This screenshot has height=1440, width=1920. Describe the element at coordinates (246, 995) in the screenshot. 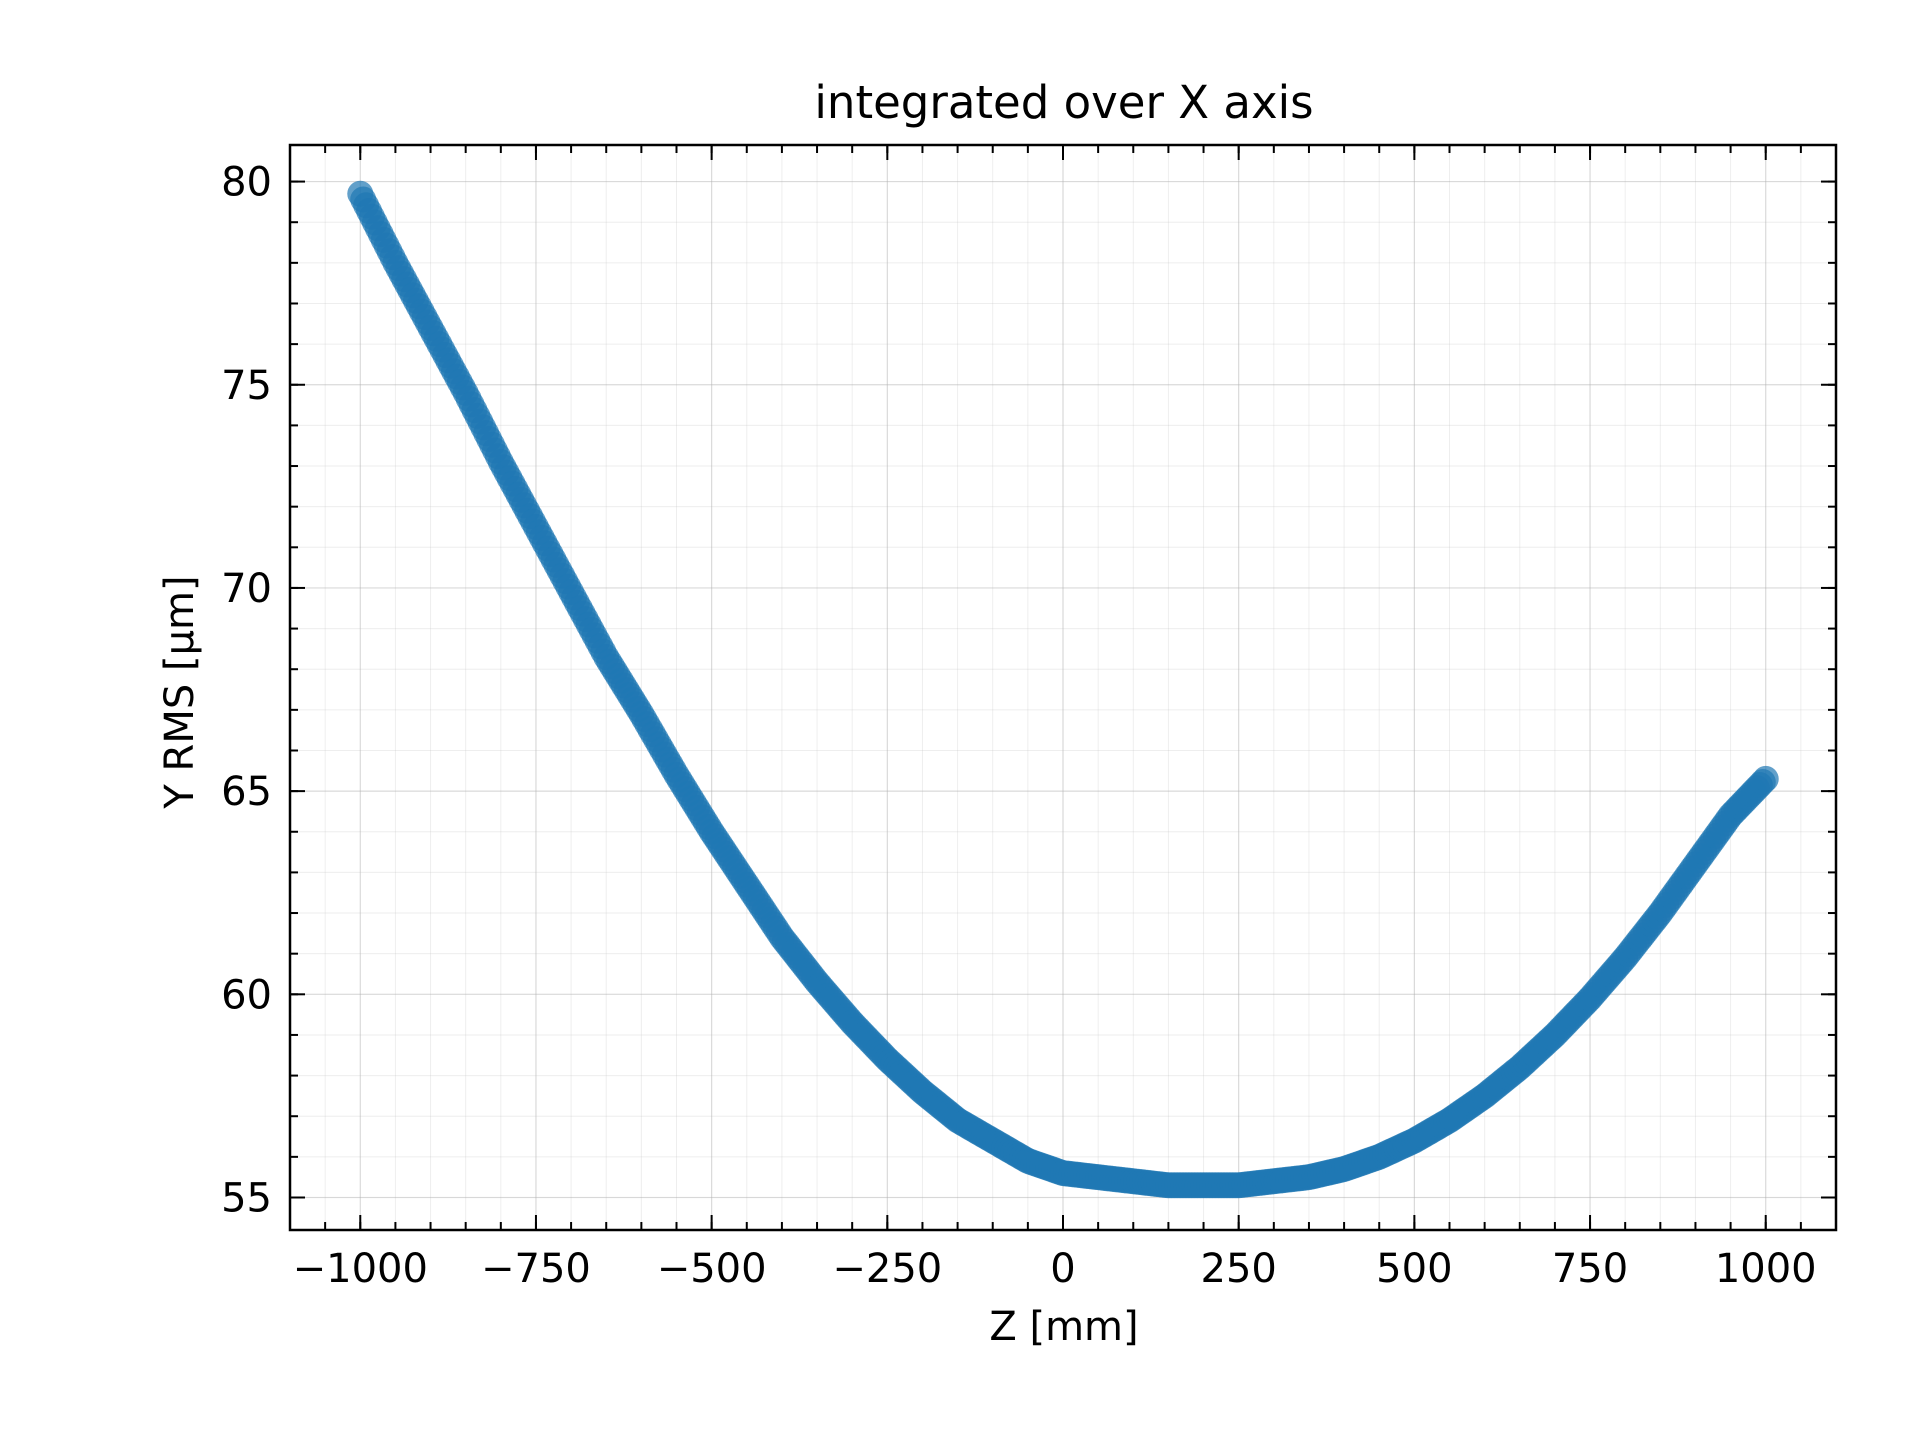

I see `y-tick-label: 60` at that location.